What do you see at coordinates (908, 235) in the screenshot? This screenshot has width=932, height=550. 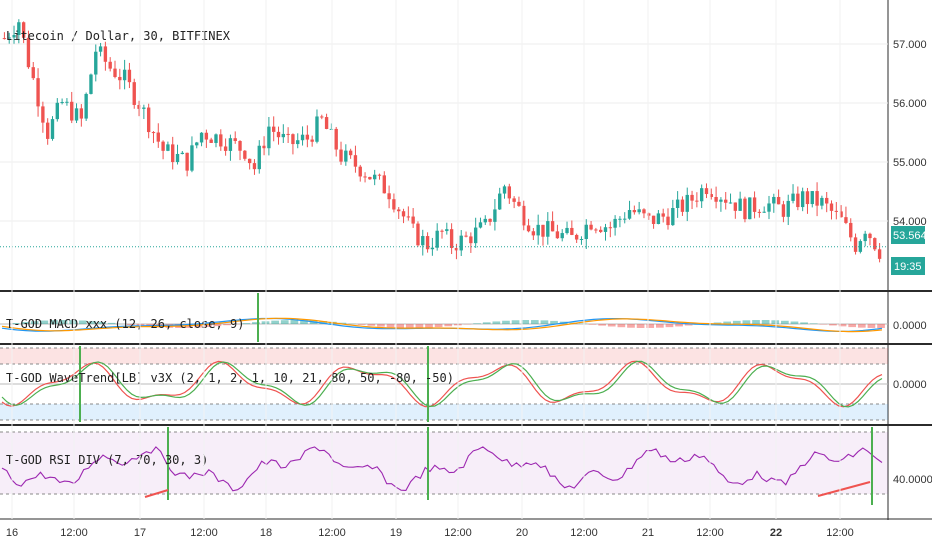 I see `last-price-badge` at bounding box center [908, 235].